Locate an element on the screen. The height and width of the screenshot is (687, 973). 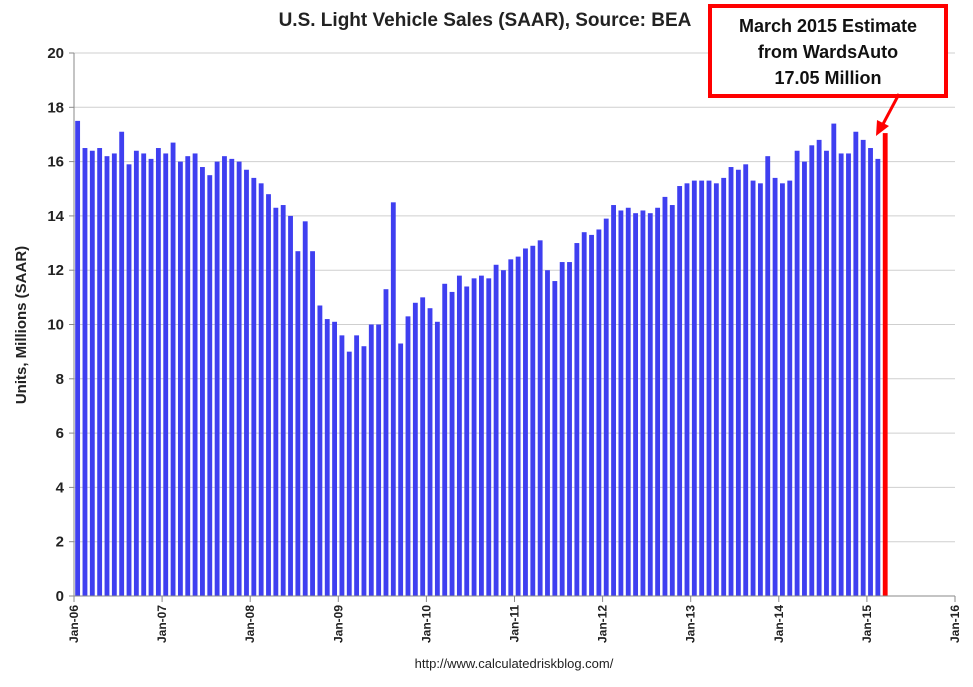
y-tick-label: 18 is located at coordinates (55, 107).